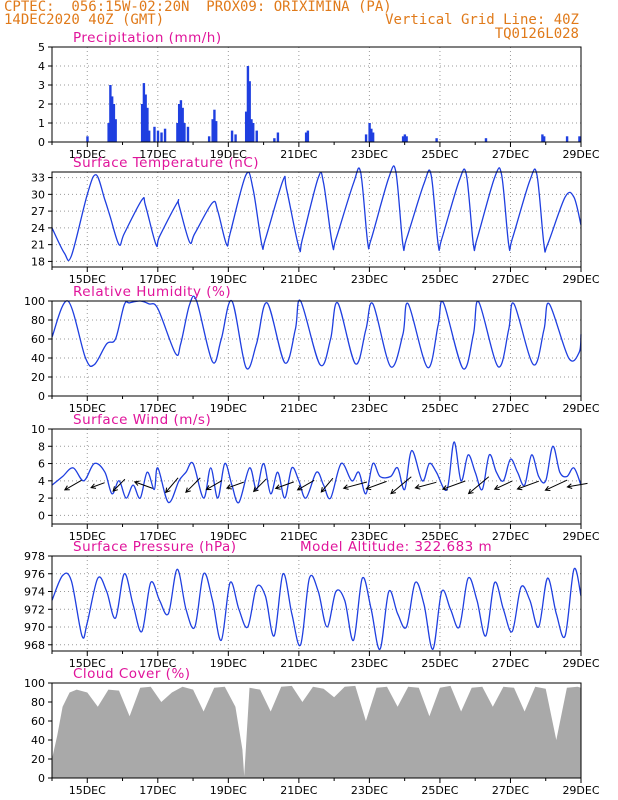 The width and height of the screenshot is (618, 800). I want to click on cloud-xtick-label: 23DEC, so click(369, 790).